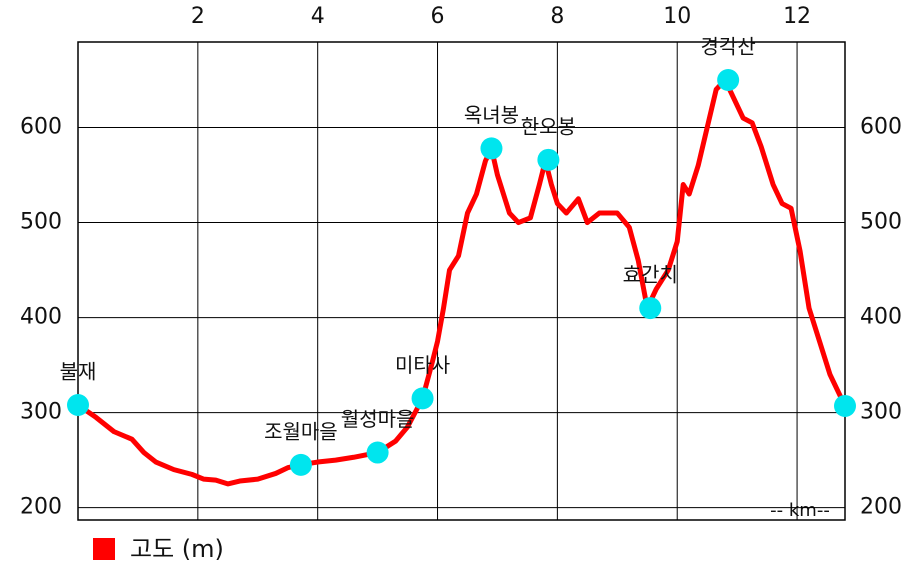 The height and width of the screenshot is (586, 918). I want to click on waypoint-label: 조월마을, so click(301, 431).